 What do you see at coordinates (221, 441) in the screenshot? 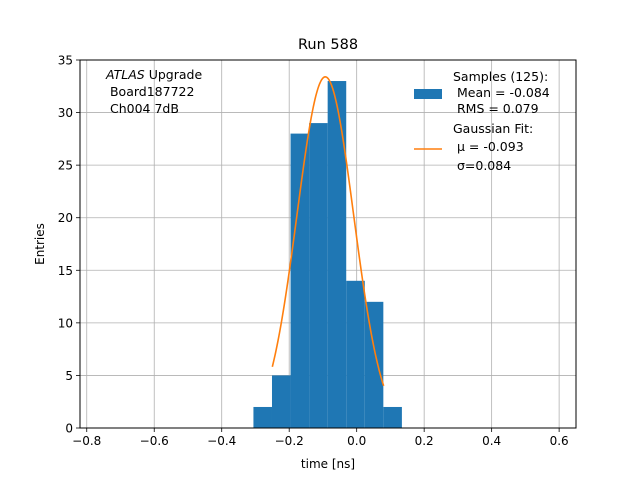
I see `x-tick-label: −0.4` at bounding box center [221, 441].